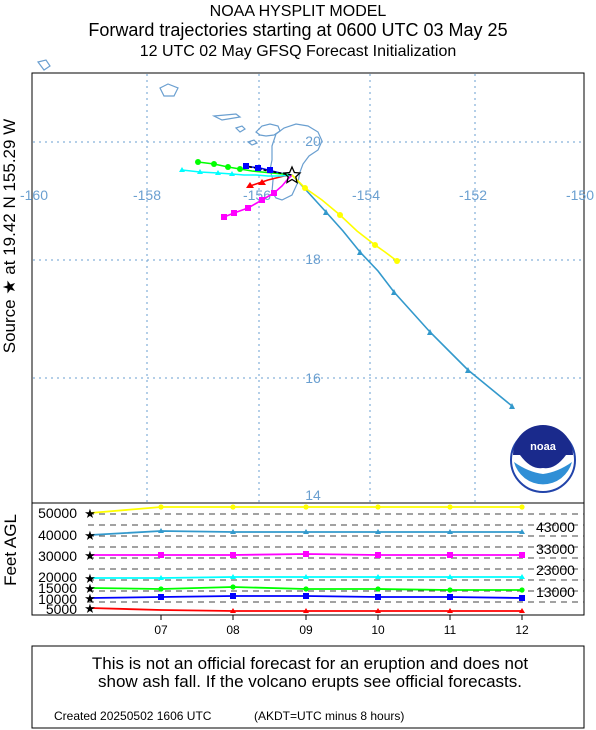 Image resolution: width=596 pixels, height=730 pixels. I want to click on altitude-label: 30000, so click(57, 556).